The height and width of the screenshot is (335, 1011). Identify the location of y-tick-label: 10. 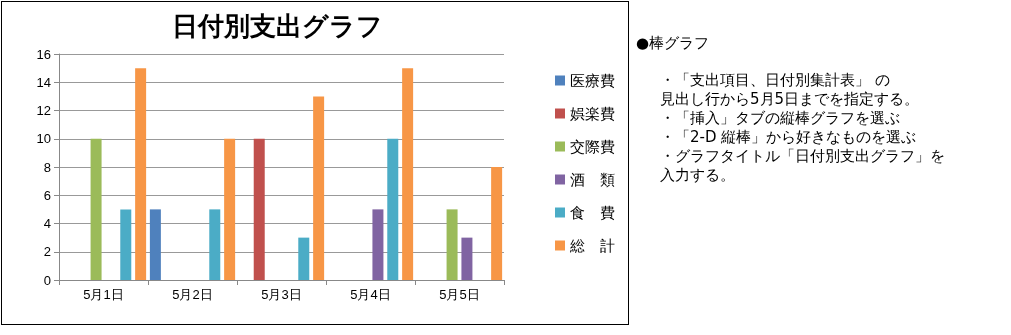
(43, 139).